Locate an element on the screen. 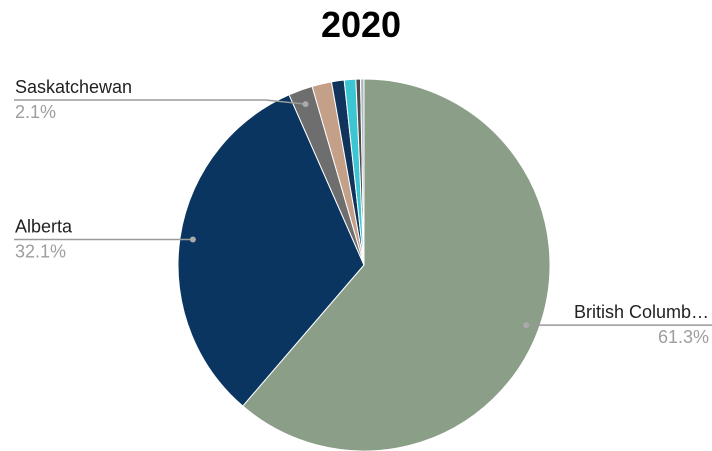 This screenshot has width=712, height=451. callout-saskatchewan: Saskatchewan 2.1% is located at coordinates (161, 99).